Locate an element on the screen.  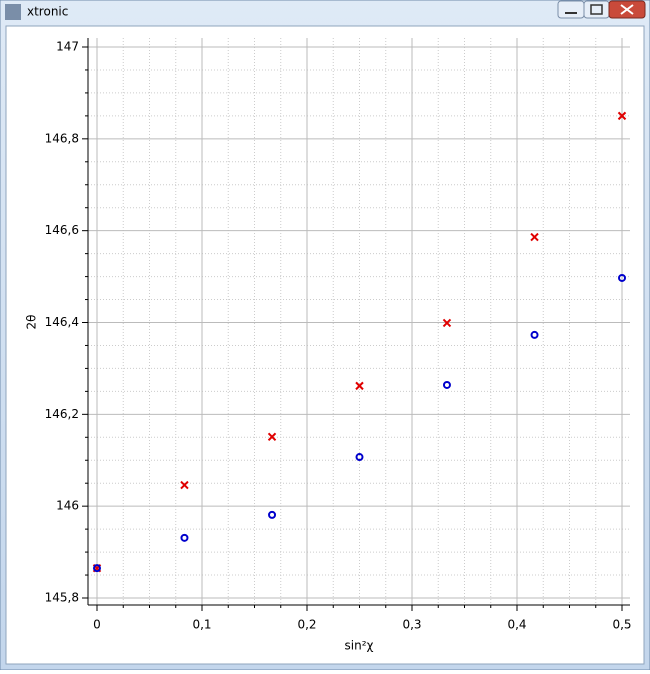
x-tick-label: 0,3 is located at coordinates (411, 625).